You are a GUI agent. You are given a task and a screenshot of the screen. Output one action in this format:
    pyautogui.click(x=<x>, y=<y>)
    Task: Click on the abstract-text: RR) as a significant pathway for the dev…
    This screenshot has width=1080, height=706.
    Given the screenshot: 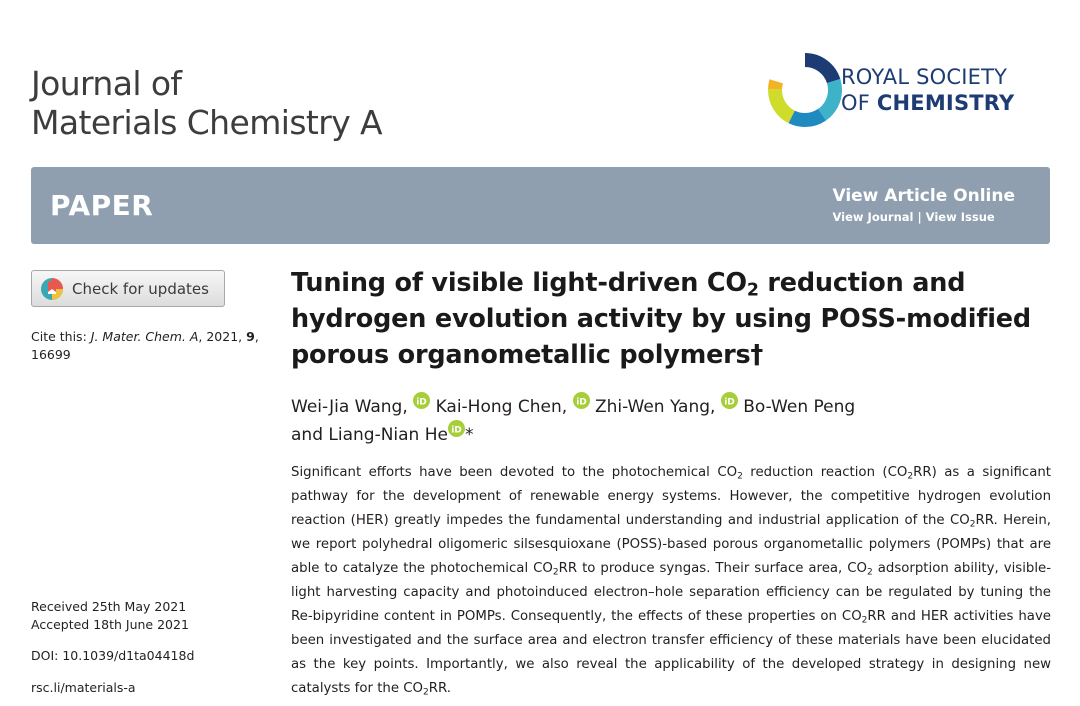 What is the action you would take?
    pyautogui.click(x=671, y=496)
    